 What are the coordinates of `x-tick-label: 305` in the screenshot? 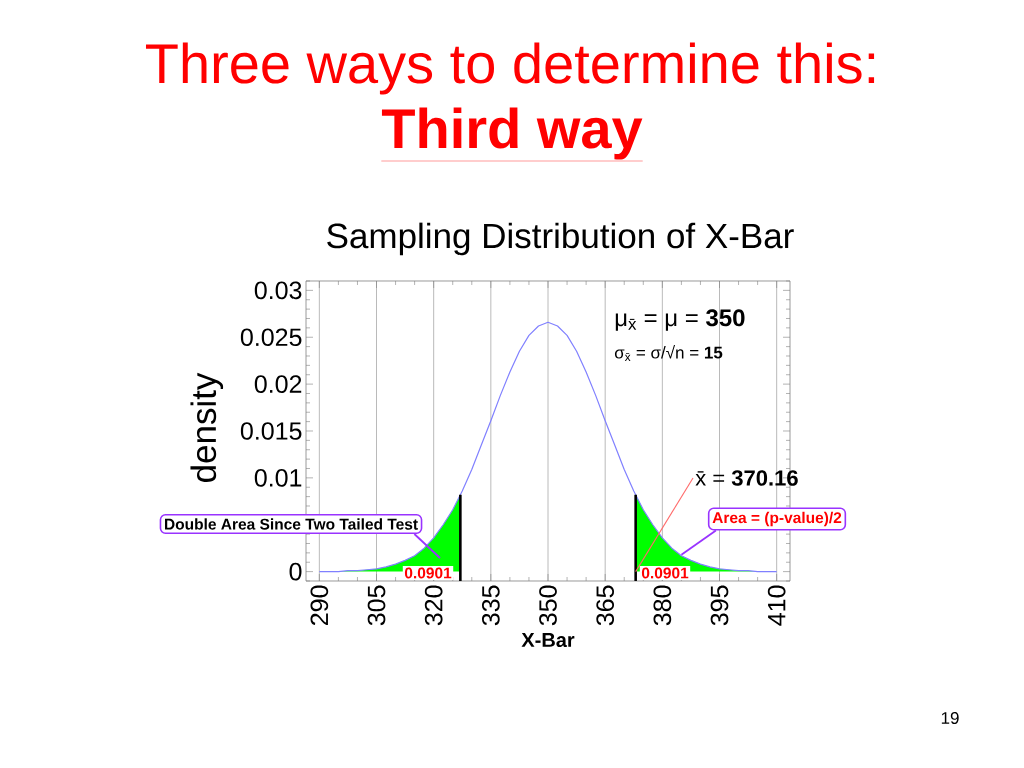 It's located at (376, 605).